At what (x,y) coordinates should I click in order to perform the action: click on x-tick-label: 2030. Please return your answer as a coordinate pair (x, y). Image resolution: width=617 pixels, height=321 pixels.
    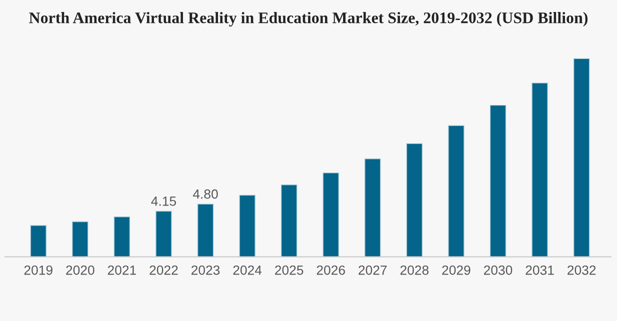
    Looking at the image, I should click on (498, 270).